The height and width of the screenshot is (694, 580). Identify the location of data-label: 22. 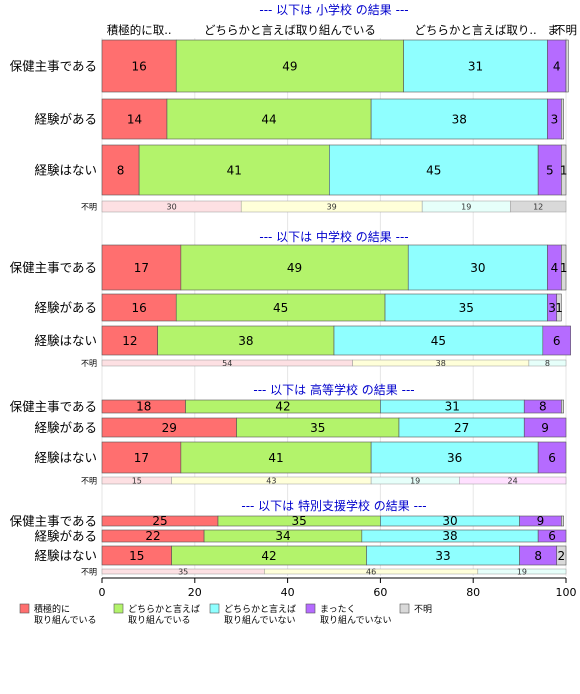
(152, 536).